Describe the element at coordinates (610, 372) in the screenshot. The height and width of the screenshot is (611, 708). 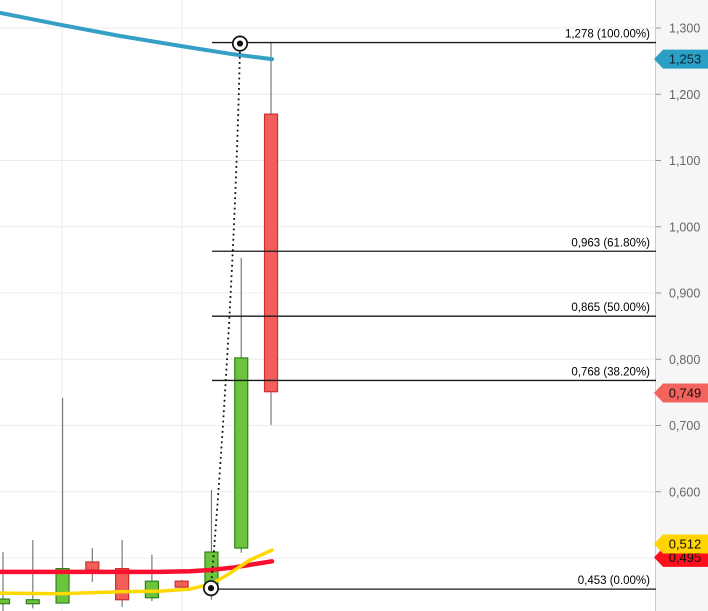
I see `fib-level-label: 0,768 (38.20%)` at that location.